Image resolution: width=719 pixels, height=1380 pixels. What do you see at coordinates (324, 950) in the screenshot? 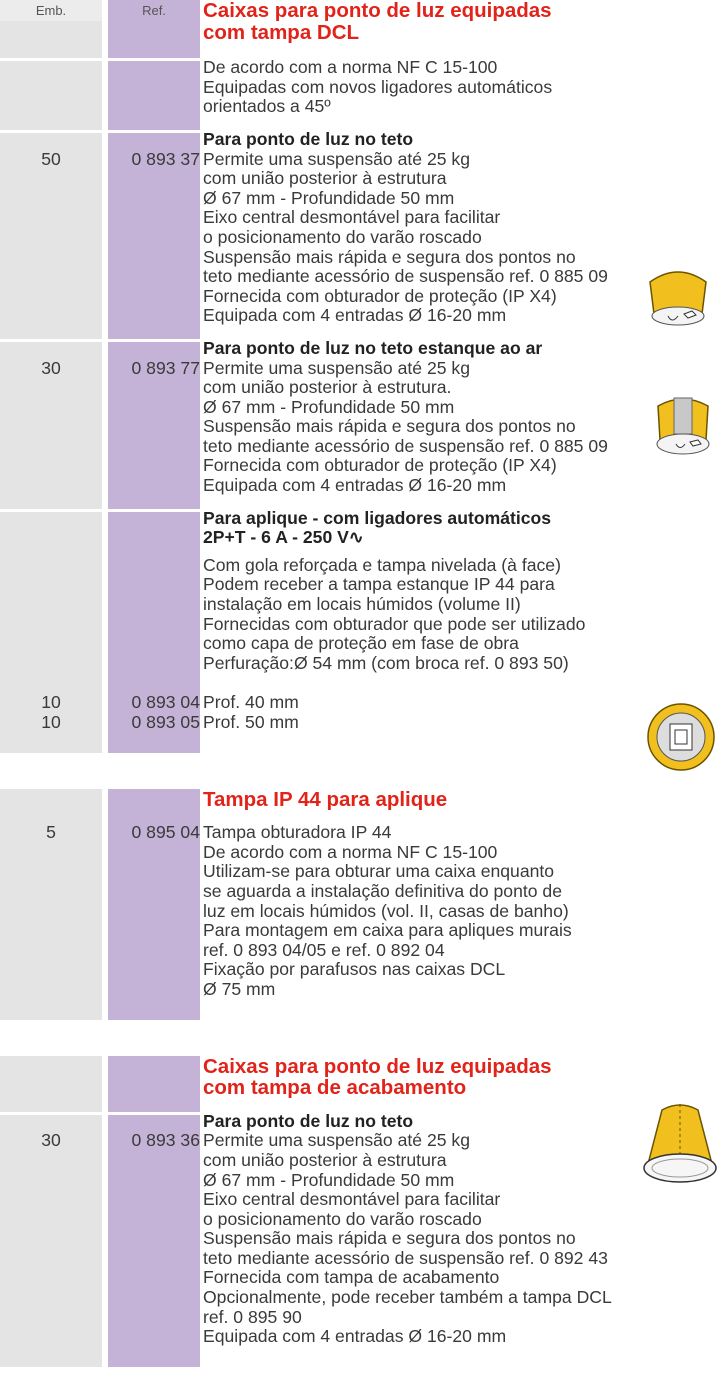
I see `text-cell: ref. 0 893 04/05 e ref. 0 892 04` at bounding box center [324, 950].